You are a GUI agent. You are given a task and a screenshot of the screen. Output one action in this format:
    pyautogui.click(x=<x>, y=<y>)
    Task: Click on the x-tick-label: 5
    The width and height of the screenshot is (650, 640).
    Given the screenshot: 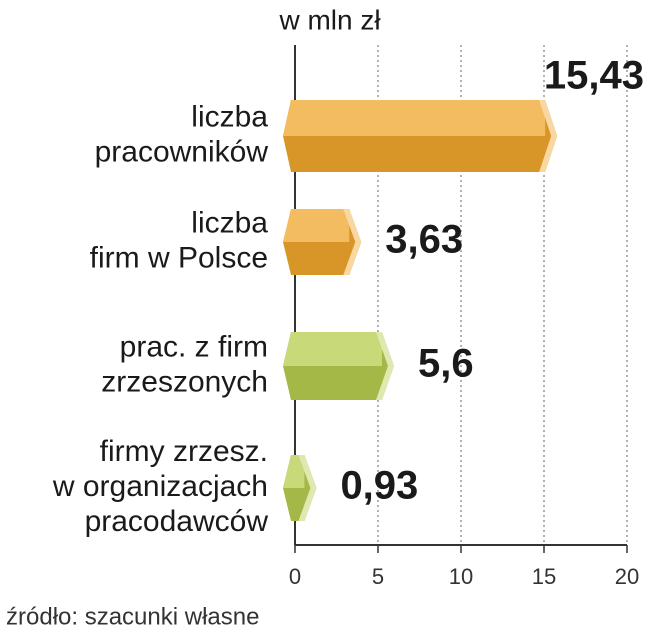 What is the action you would take?
    pyautogui.click(x=378, y=576)
    